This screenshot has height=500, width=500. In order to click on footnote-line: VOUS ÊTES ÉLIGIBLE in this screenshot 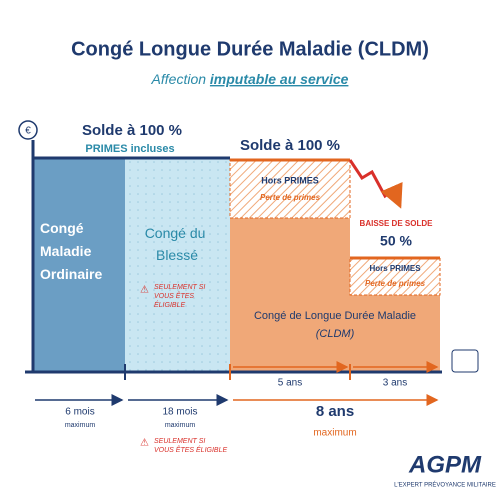, I will do `click(190, 449)`.